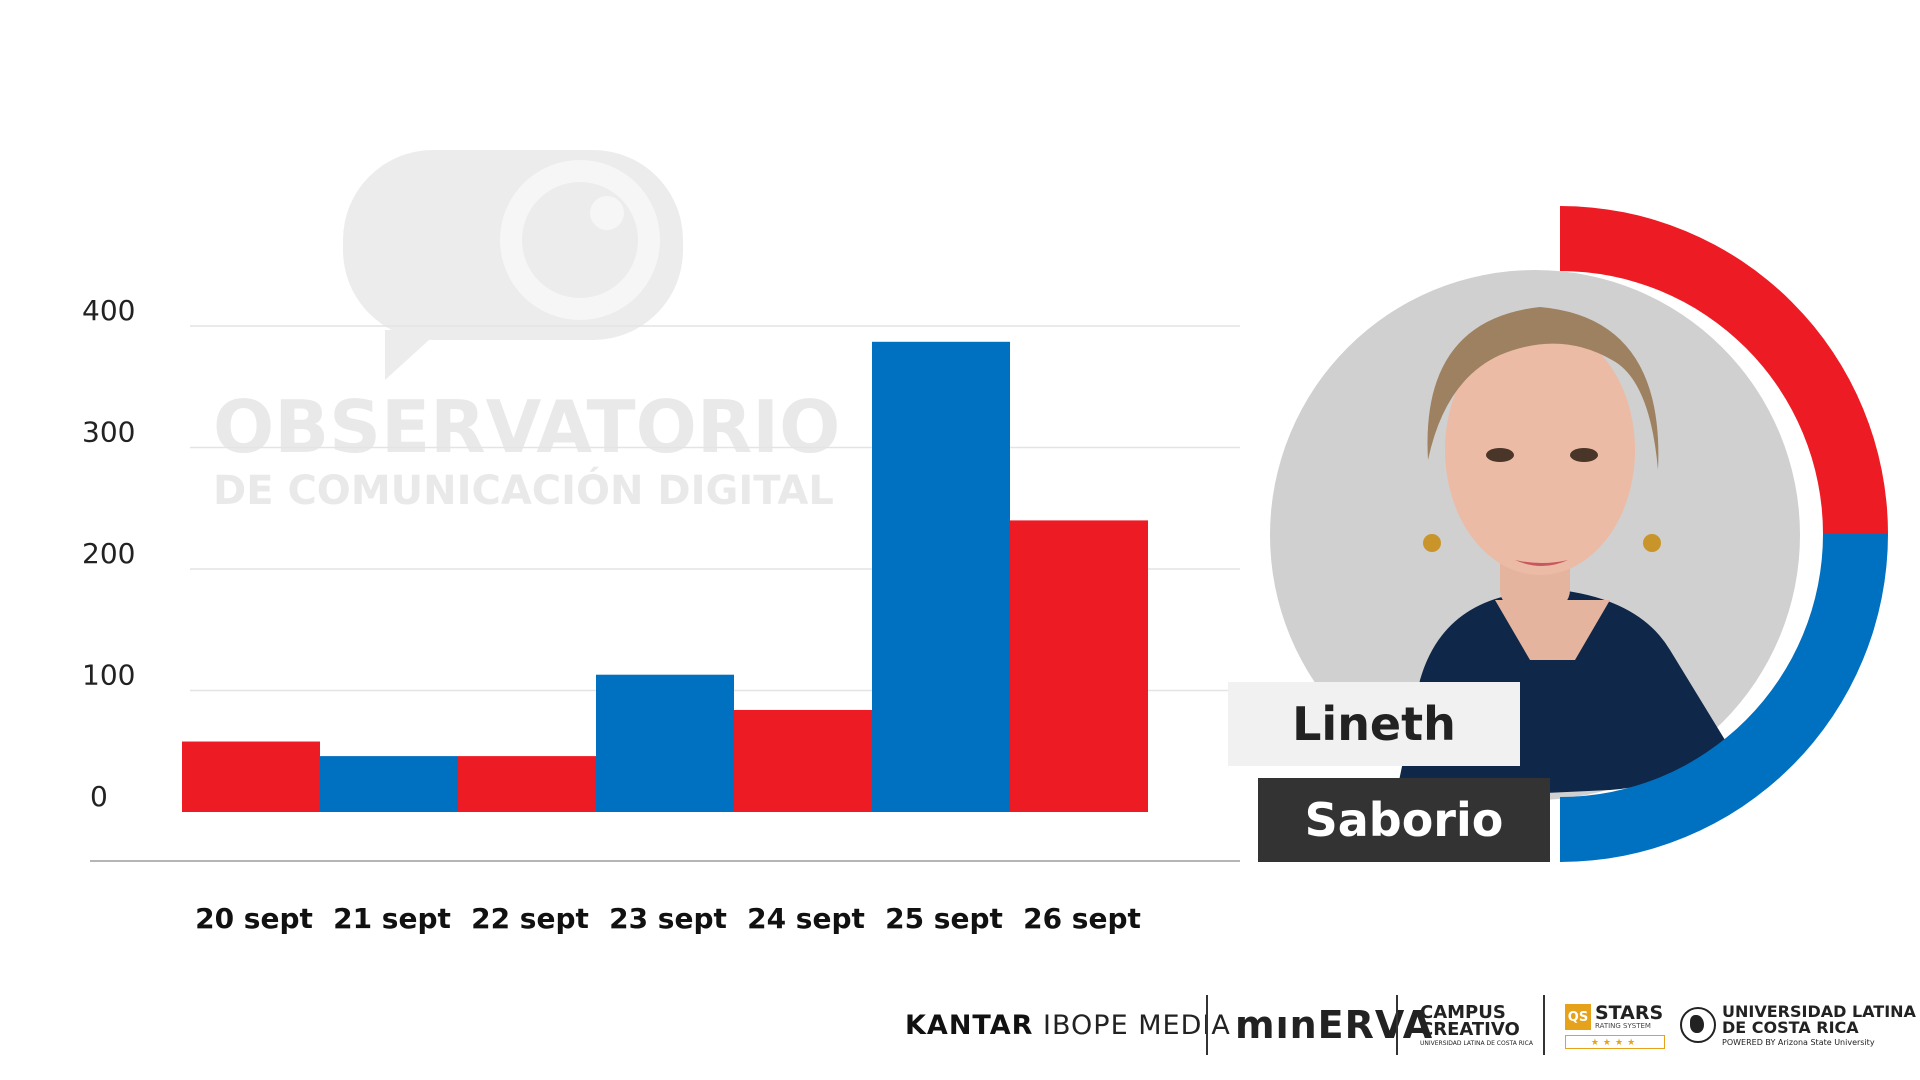 This screenshot has height=1080, width=1920. What do you see at coordinates (1724, 698) in the screenshot?
I see `ring-segment-bottom` at bounding box center [1724, 698].